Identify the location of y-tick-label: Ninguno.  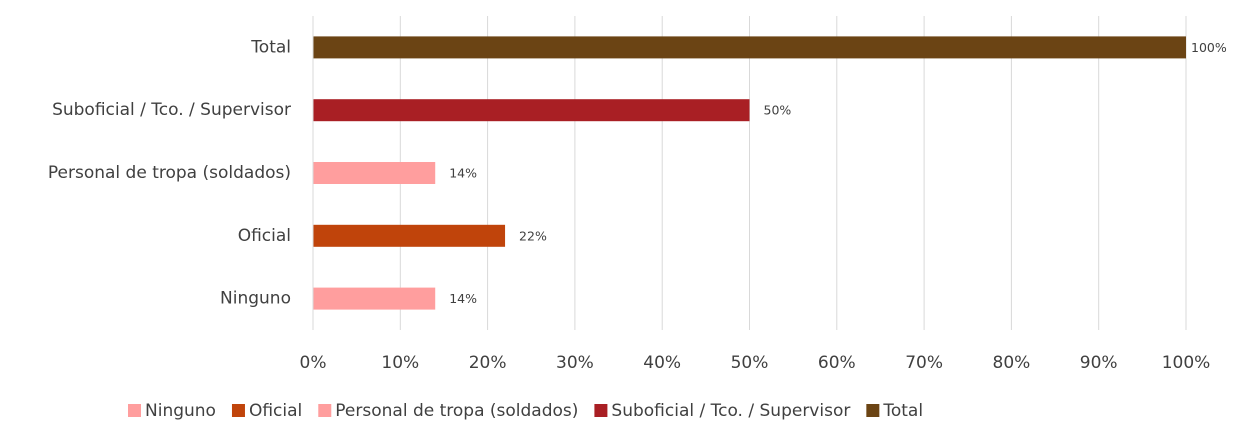
(255, 299).